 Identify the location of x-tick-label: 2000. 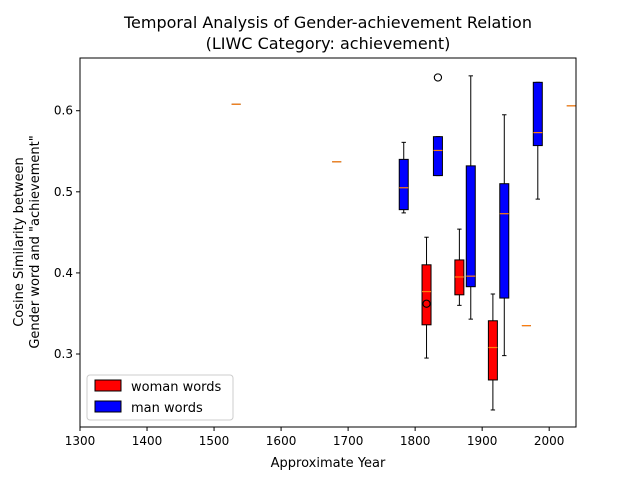
(549, 441).